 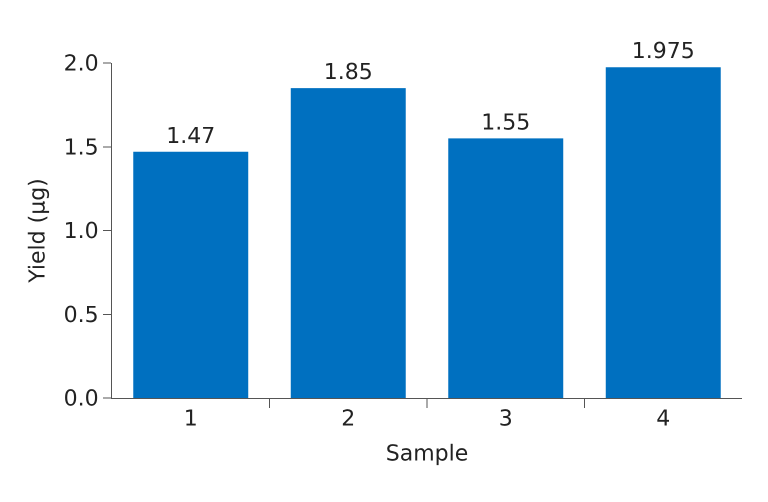 What do you see at coordinates (427, 453) in the screenshot?
I see `x-axis-title: Sample` at bounding box center [427, 453].